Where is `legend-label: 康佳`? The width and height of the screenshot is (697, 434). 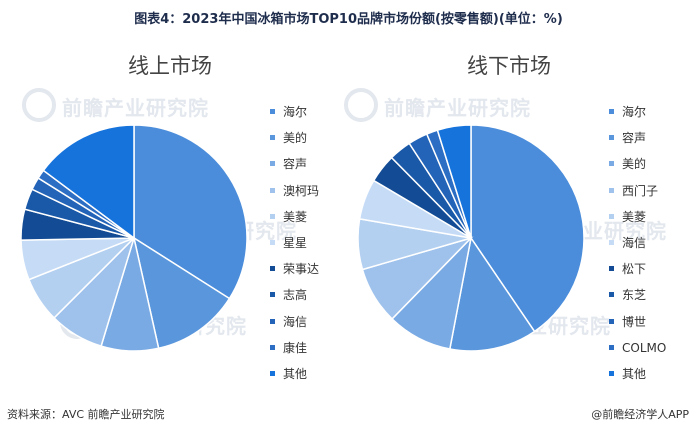 legend-label: 康佳 is located at coordinates (295, 347).